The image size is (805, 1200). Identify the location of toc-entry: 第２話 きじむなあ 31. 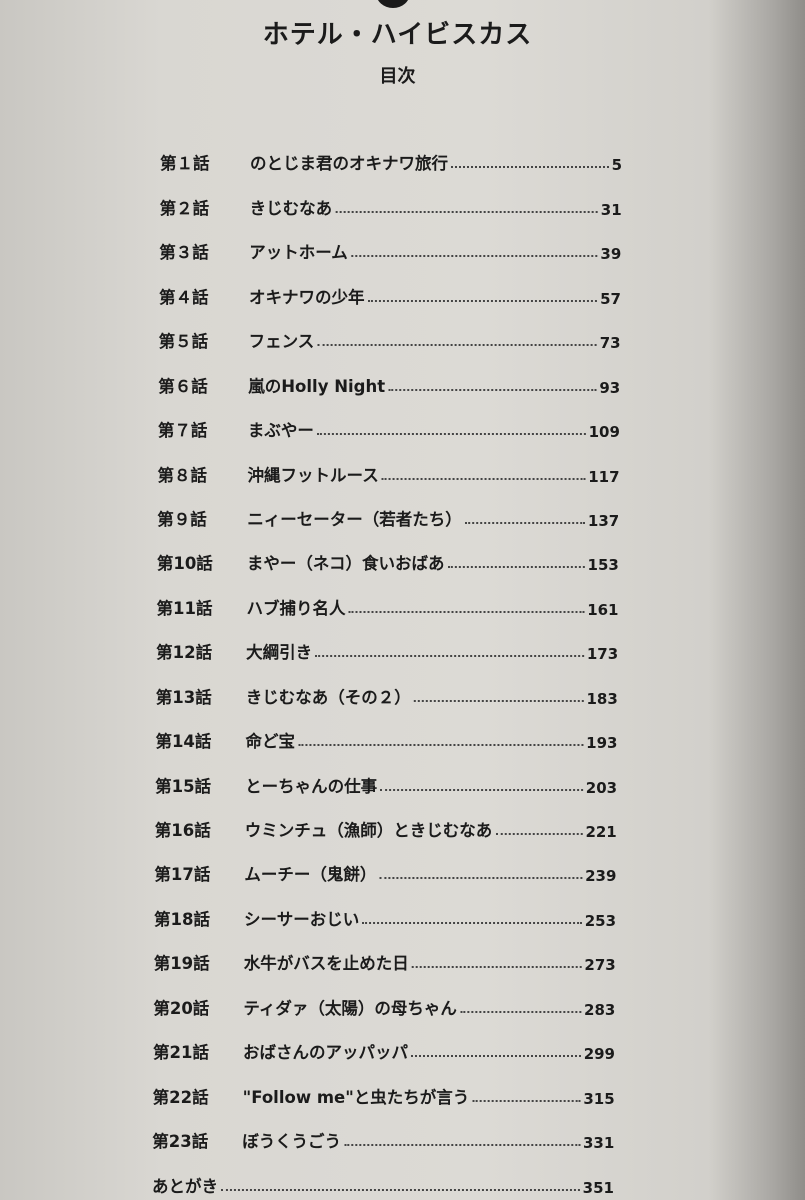
(391, 196).